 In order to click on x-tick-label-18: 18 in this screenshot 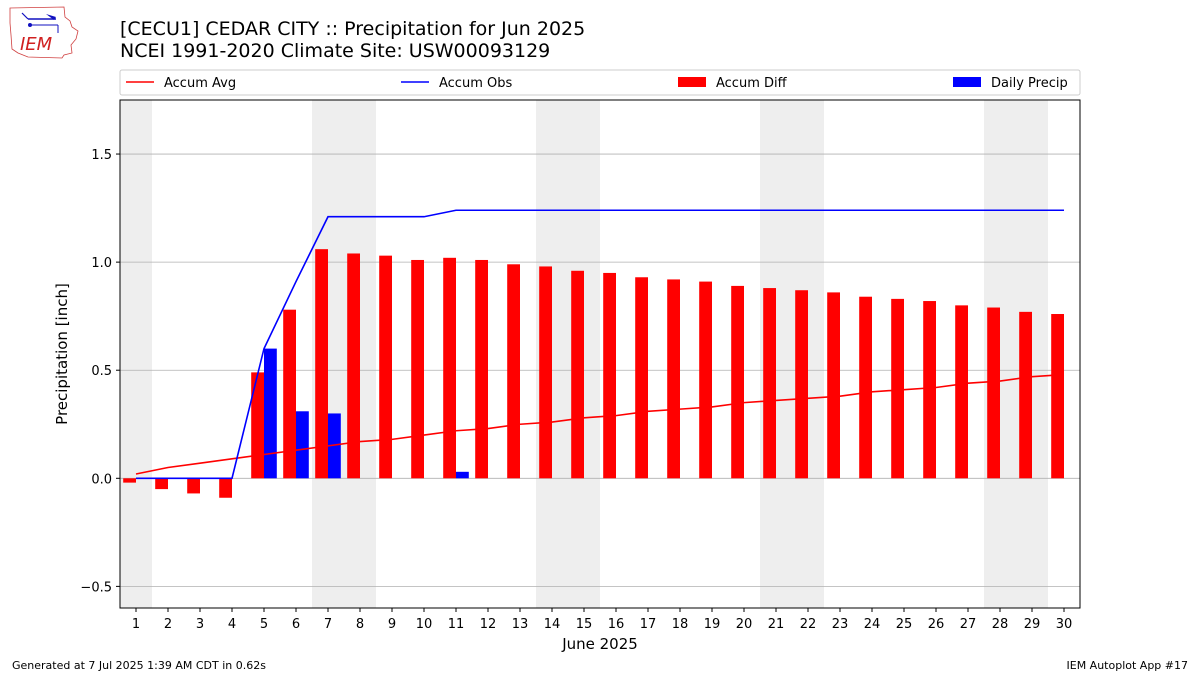, I will do `click(680, 624)`.